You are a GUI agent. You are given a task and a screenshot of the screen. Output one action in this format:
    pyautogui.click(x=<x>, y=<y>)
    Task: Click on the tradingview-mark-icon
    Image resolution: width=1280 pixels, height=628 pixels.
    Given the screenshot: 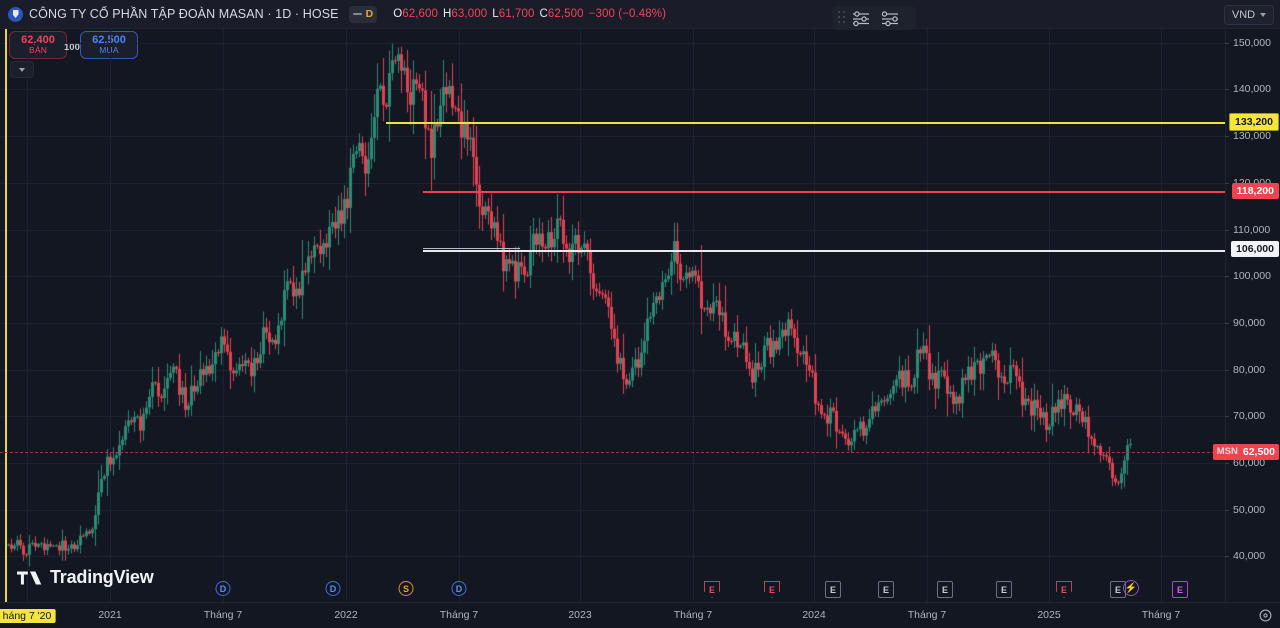 What is the action you would take?
    pyautogui.click(x=30, y=578)
    